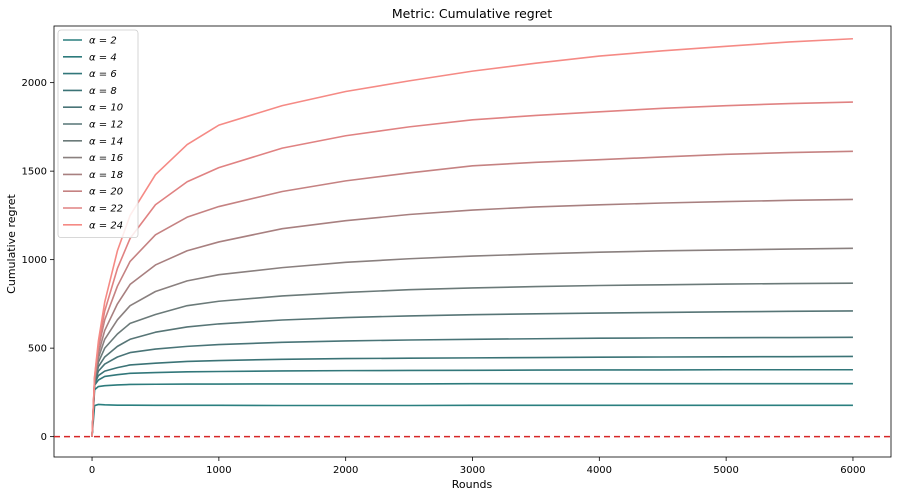 This screenshot has width=901, height=500. What do you see at coordinates (34, 83) in the screenshot?
I see `y-tick-label: 2000` at bounding box center [34, 83].